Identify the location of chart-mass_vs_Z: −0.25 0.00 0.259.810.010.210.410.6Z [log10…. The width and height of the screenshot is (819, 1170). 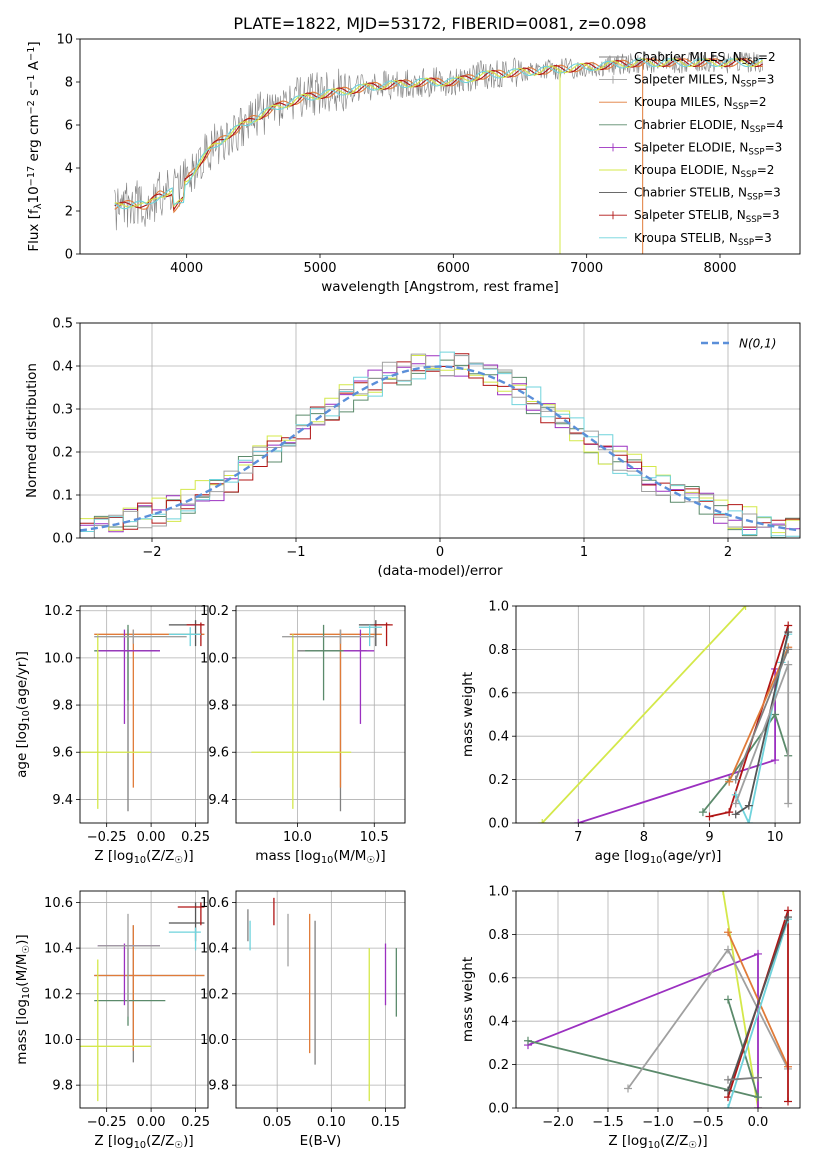
(112, 1020).